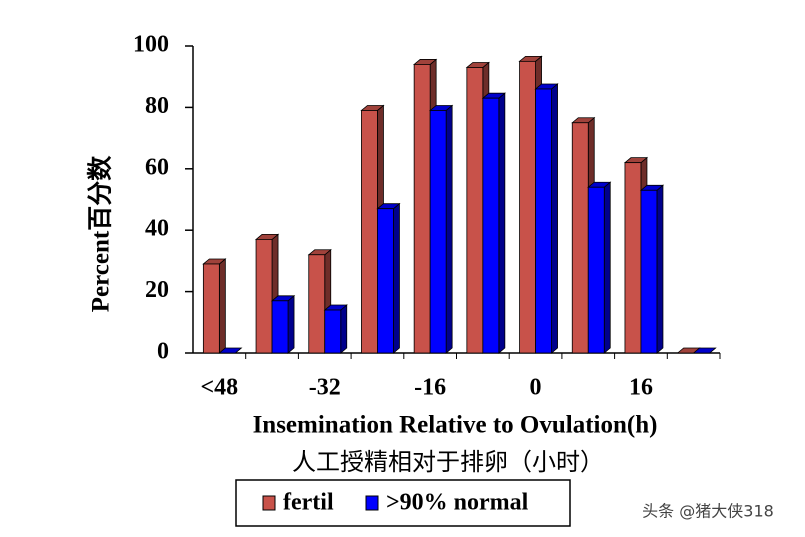 This screenshot has width=805, height=537. What do you see at coordinates (157, 290) in the screenshot?
I see `y-tick-label: 20` at bounding box center [157, 290].